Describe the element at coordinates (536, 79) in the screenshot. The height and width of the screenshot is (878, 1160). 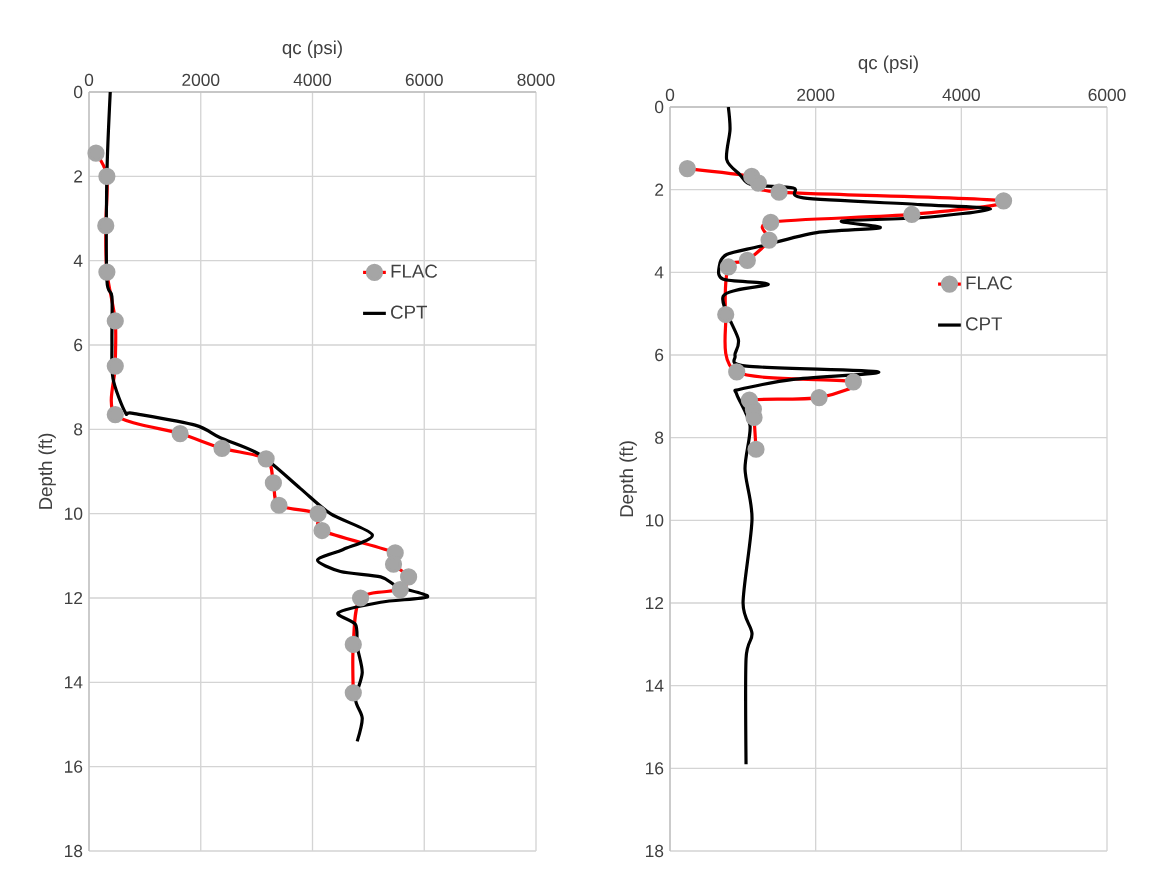
I see `x-tick-label: 8000` at that location.